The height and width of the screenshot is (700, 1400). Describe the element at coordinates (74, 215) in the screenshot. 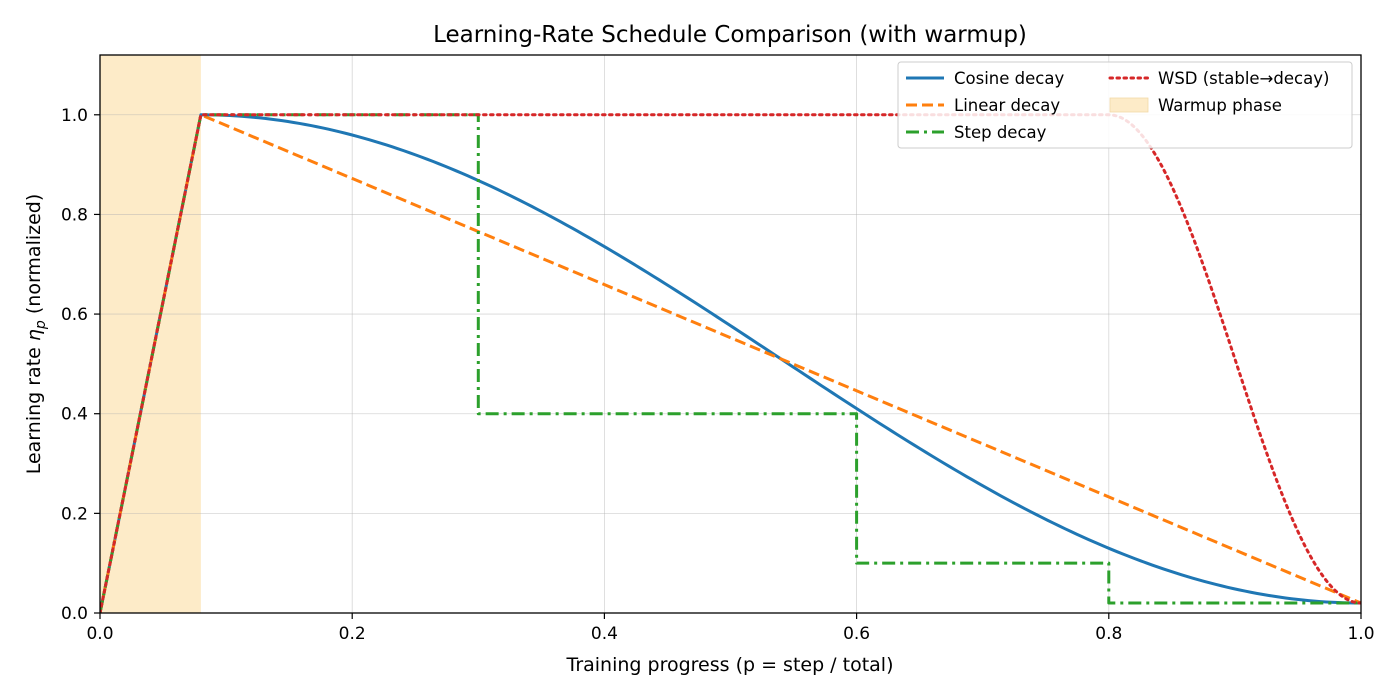

I see `y-tick-label: 0.8` at that location.